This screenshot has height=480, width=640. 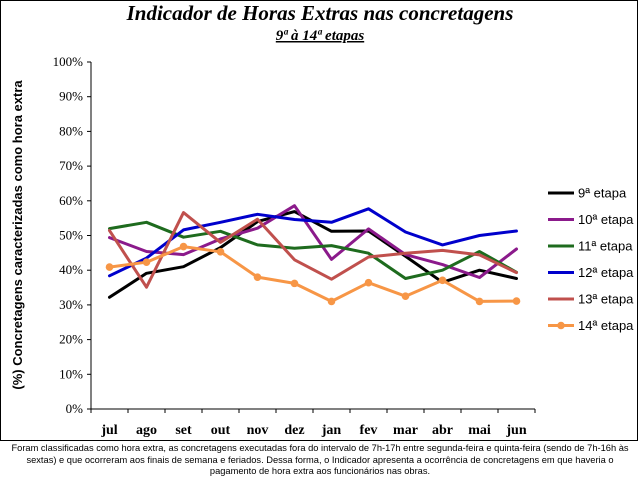 What do you see at coordinates (108, 430) in the screenshot?
I see `x-tick-label: jul` at bounding box center [108, 430].